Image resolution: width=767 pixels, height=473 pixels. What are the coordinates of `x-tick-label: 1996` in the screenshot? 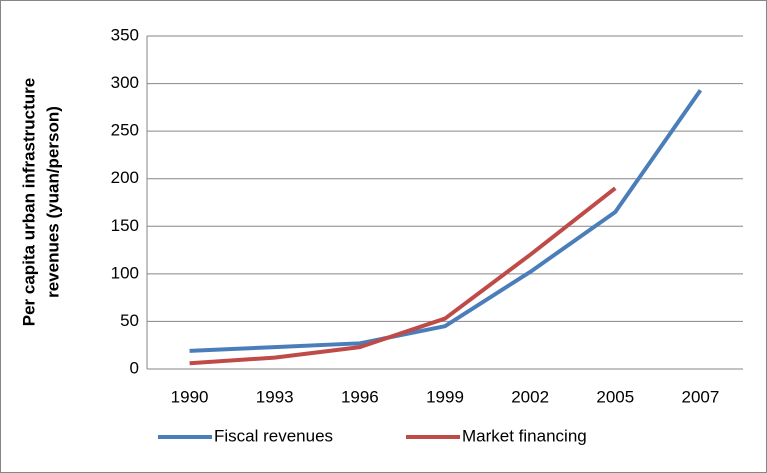 It's located at (360, 396).